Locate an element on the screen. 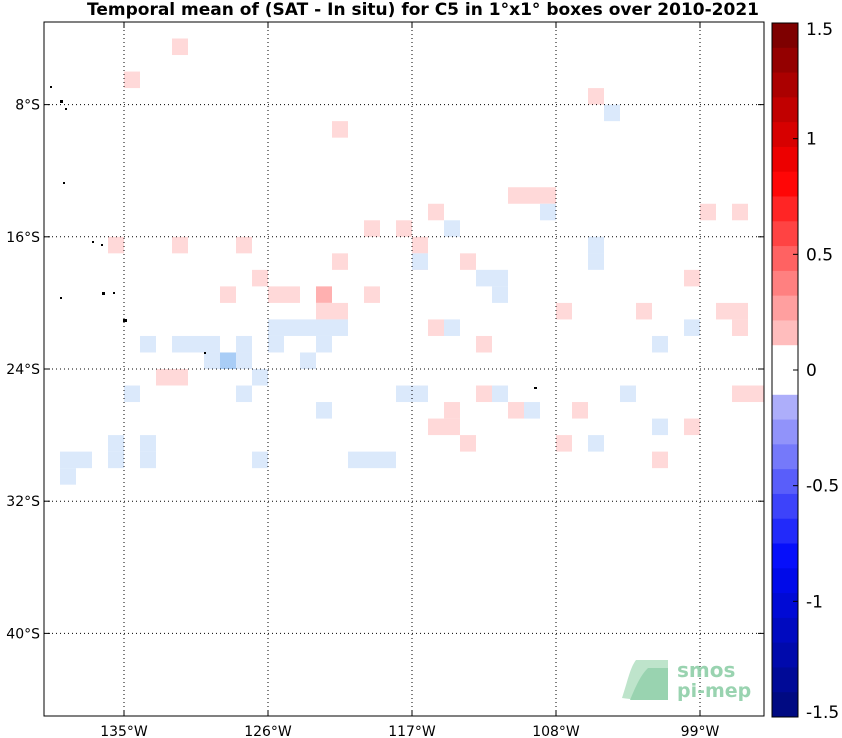 This screenshot has height=738, width=842. logo-wave-icon is located at coordinates (649, 684).